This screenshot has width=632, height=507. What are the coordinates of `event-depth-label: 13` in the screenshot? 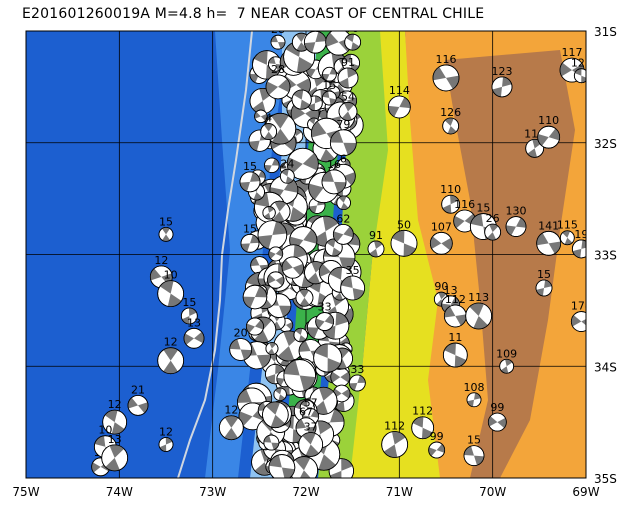 It's located at (115, 439).